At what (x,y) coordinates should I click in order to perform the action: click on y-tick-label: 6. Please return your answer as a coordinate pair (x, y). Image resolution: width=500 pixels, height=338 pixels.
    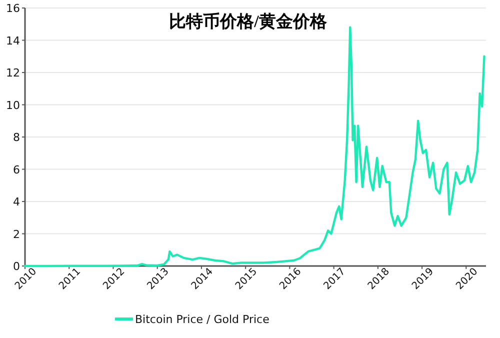
    Looking at the image, I should click on (16, 169).